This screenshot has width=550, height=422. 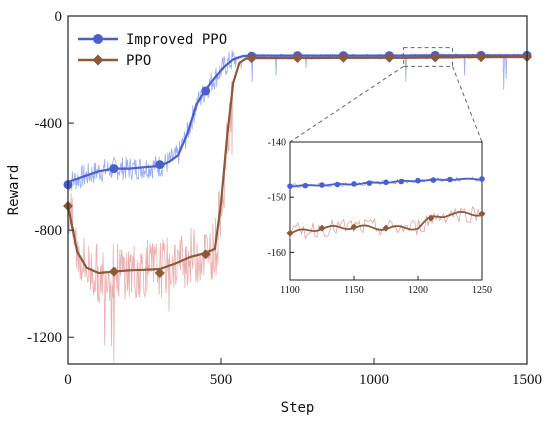 I want to click on y-axis-title: Reward, so click(x=14, y=190).